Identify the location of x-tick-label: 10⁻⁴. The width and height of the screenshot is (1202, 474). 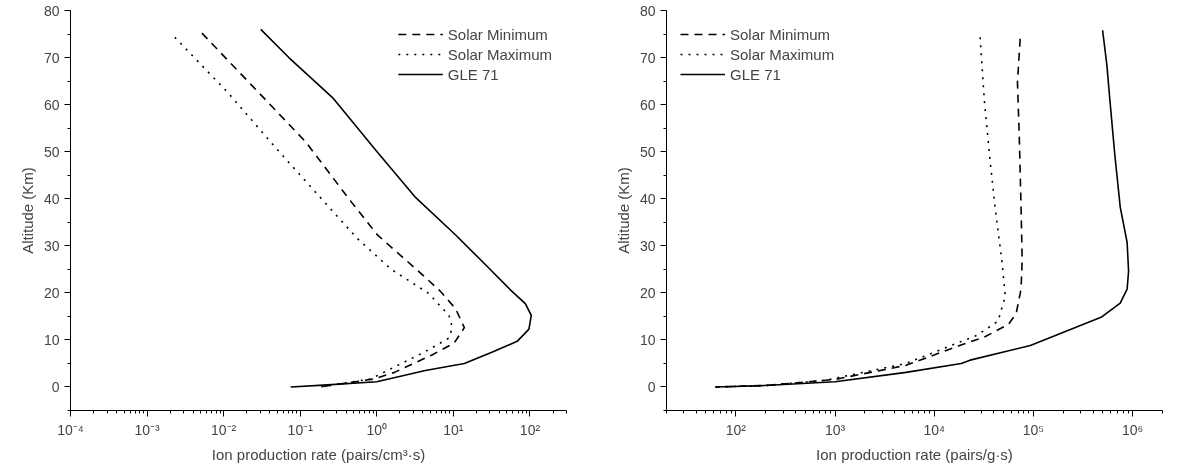
(70, 429).